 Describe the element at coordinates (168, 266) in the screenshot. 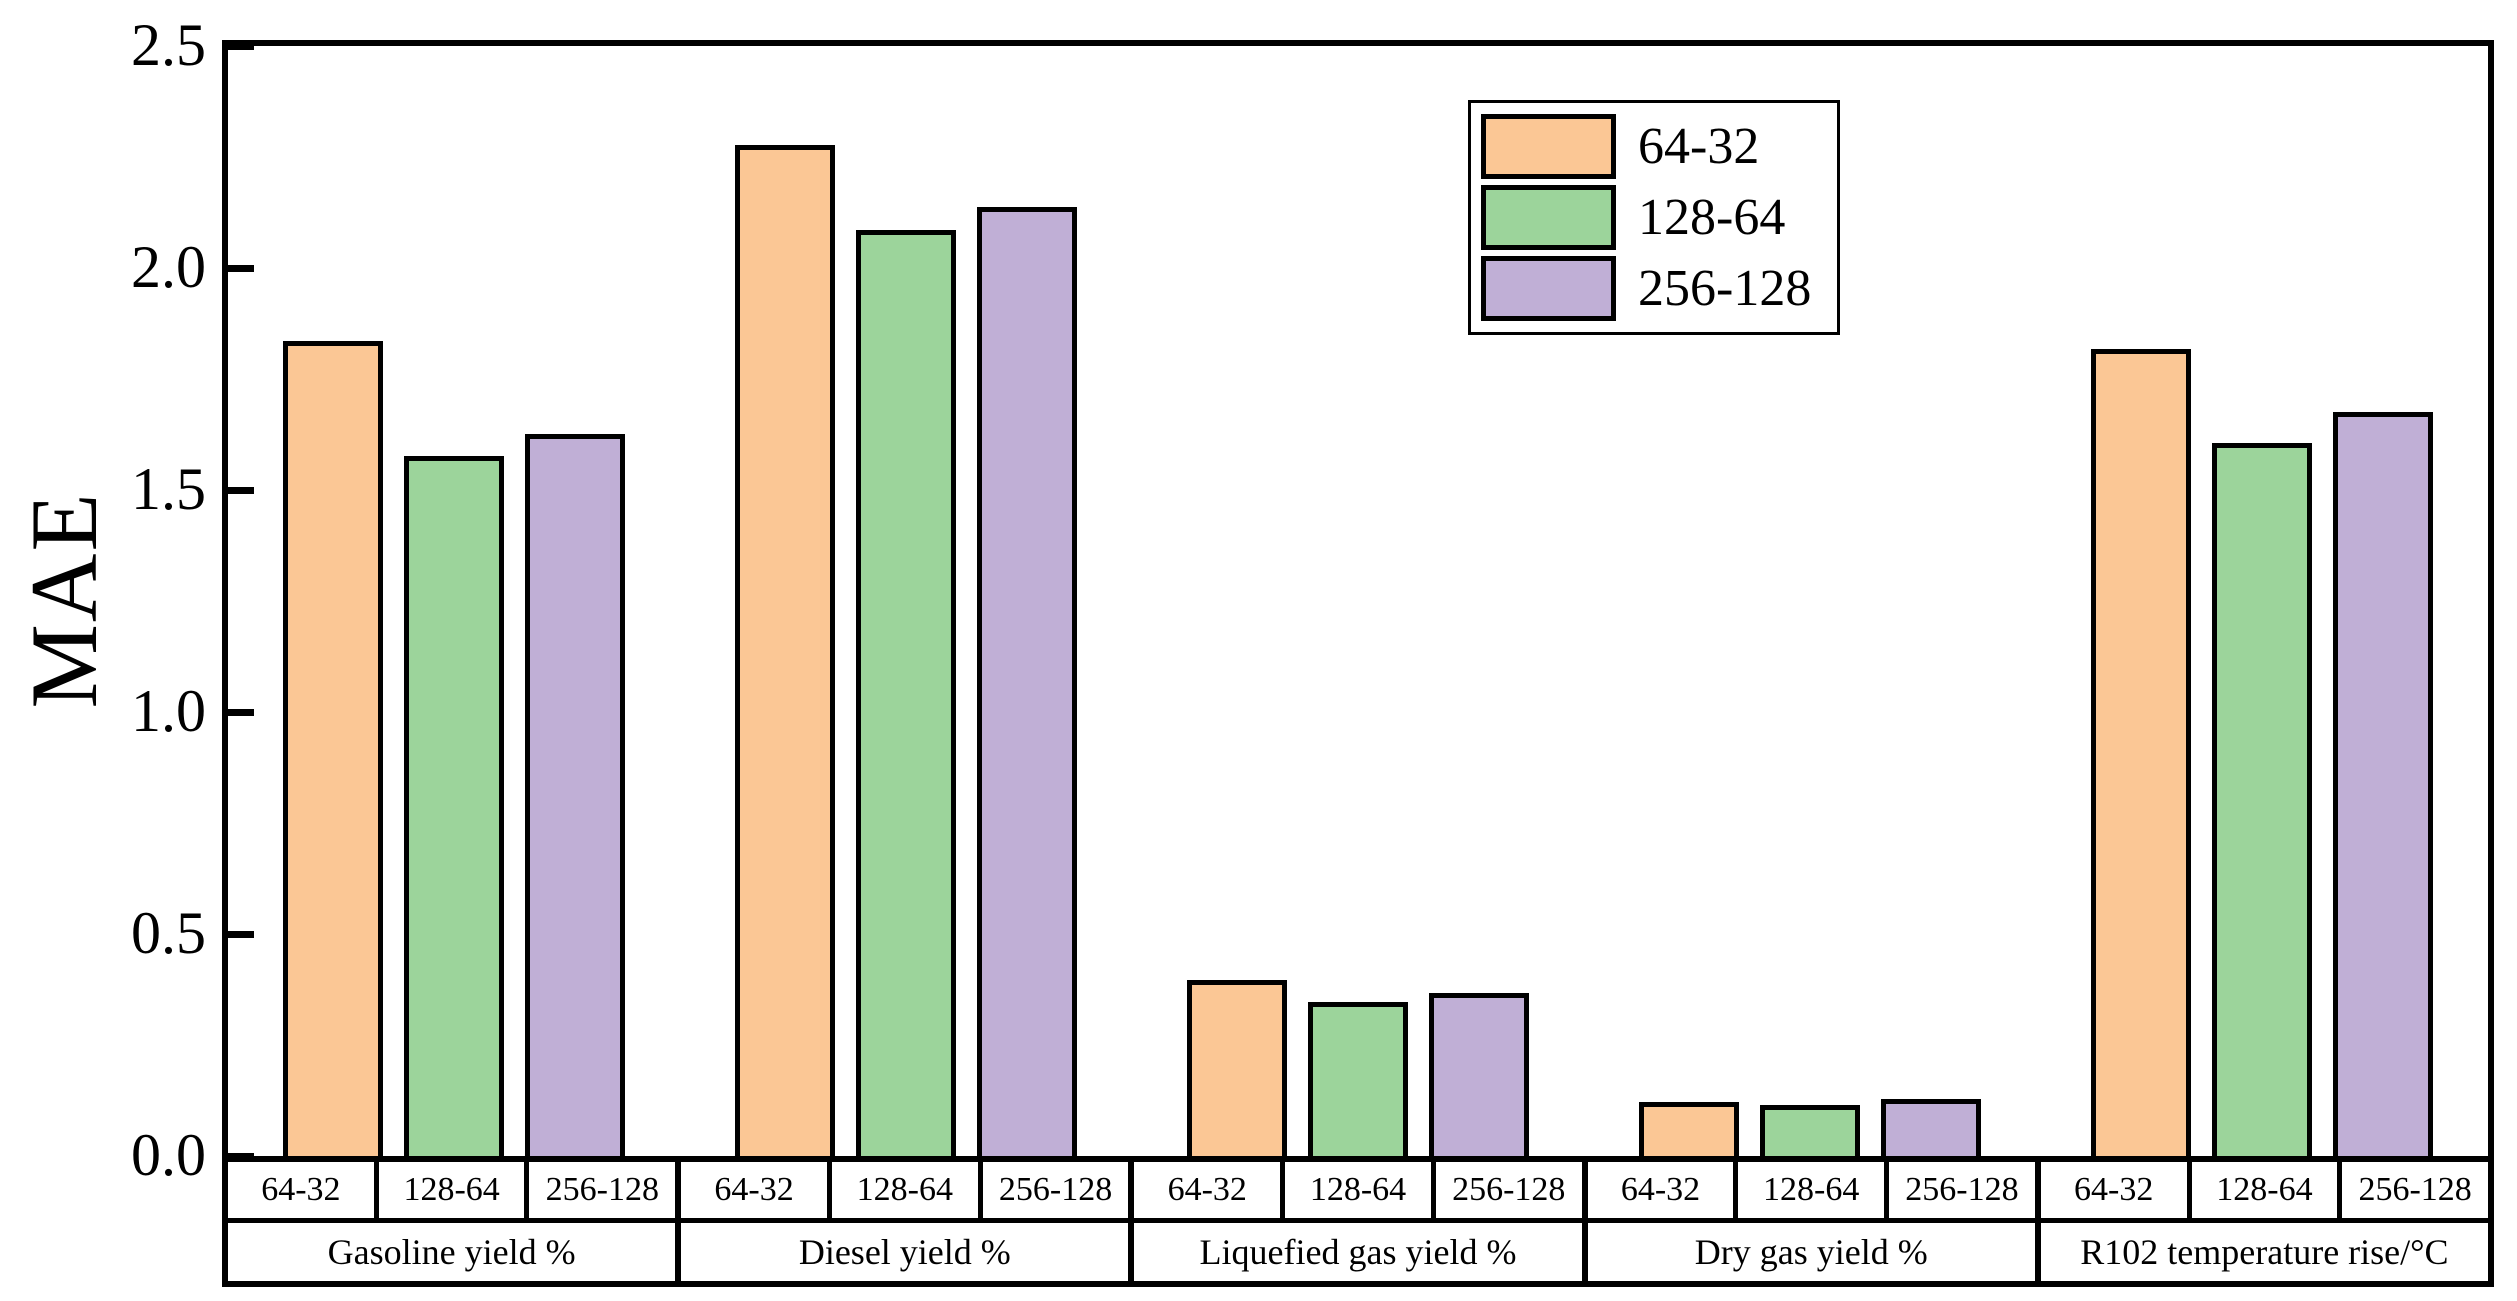

I see `y-tick-label: 2.0` at that location.